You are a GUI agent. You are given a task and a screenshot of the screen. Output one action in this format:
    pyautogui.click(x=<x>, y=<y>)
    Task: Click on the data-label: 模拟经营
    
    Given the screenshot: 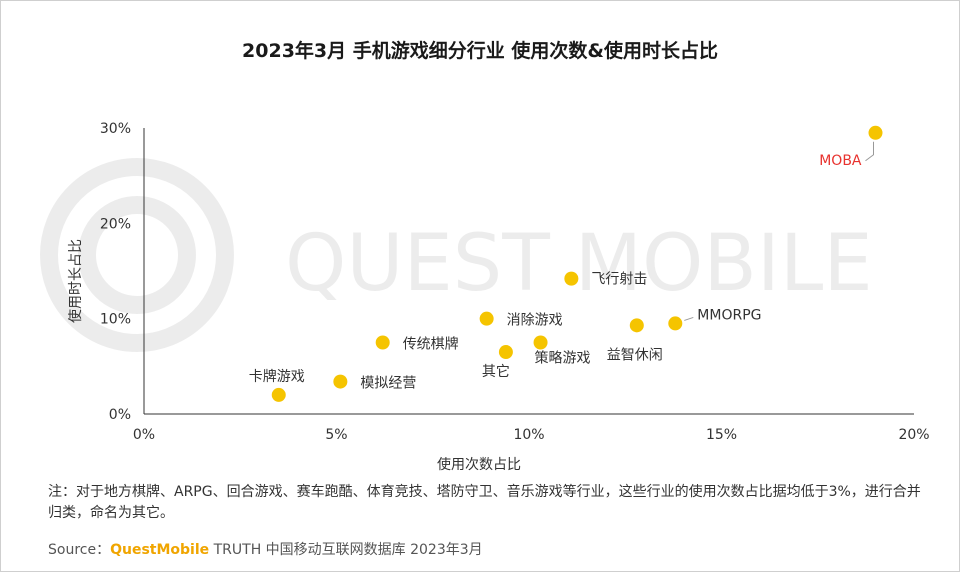 What is the action you would take?
    pyautogui.click(x=388, y=384)
    